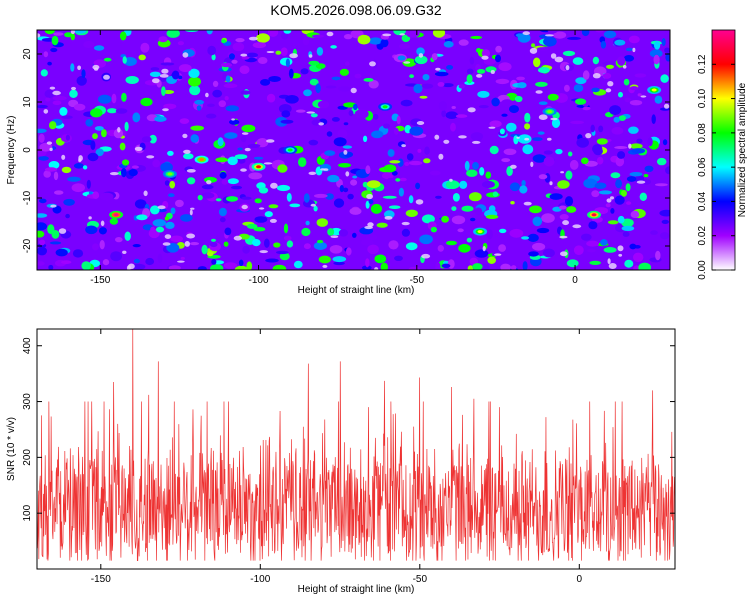  I want to click on x-tick-label: 0, so click(575, 280).